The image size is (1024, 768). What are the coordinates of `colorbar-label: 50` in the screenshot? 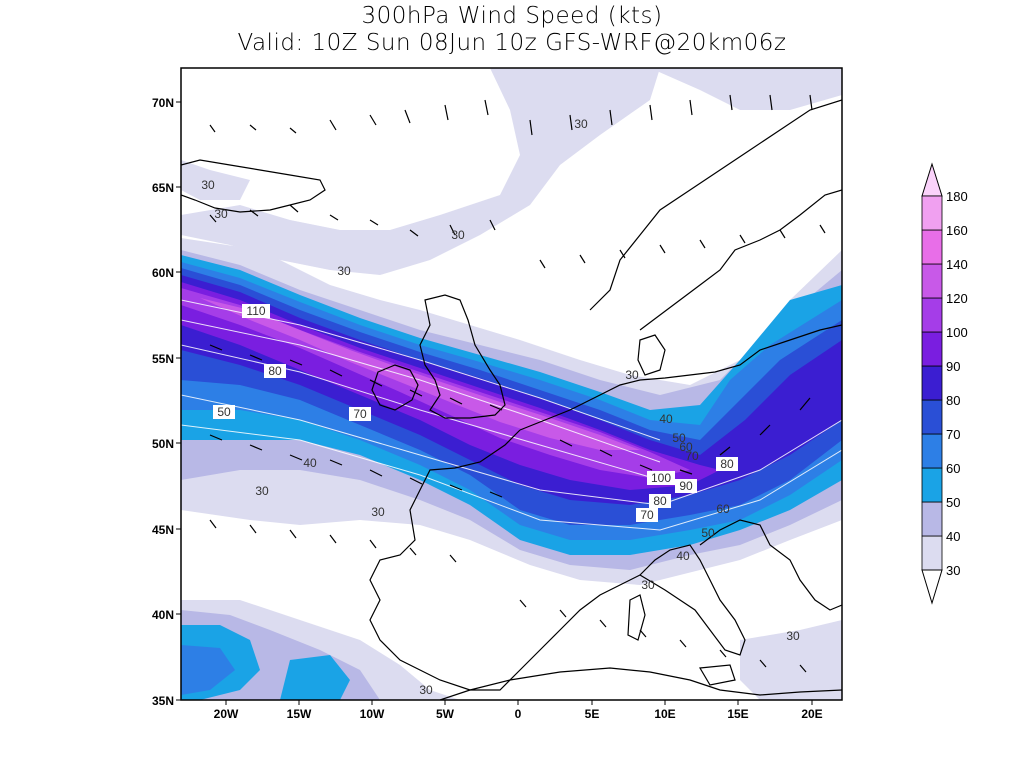 It's located at (953, 502).